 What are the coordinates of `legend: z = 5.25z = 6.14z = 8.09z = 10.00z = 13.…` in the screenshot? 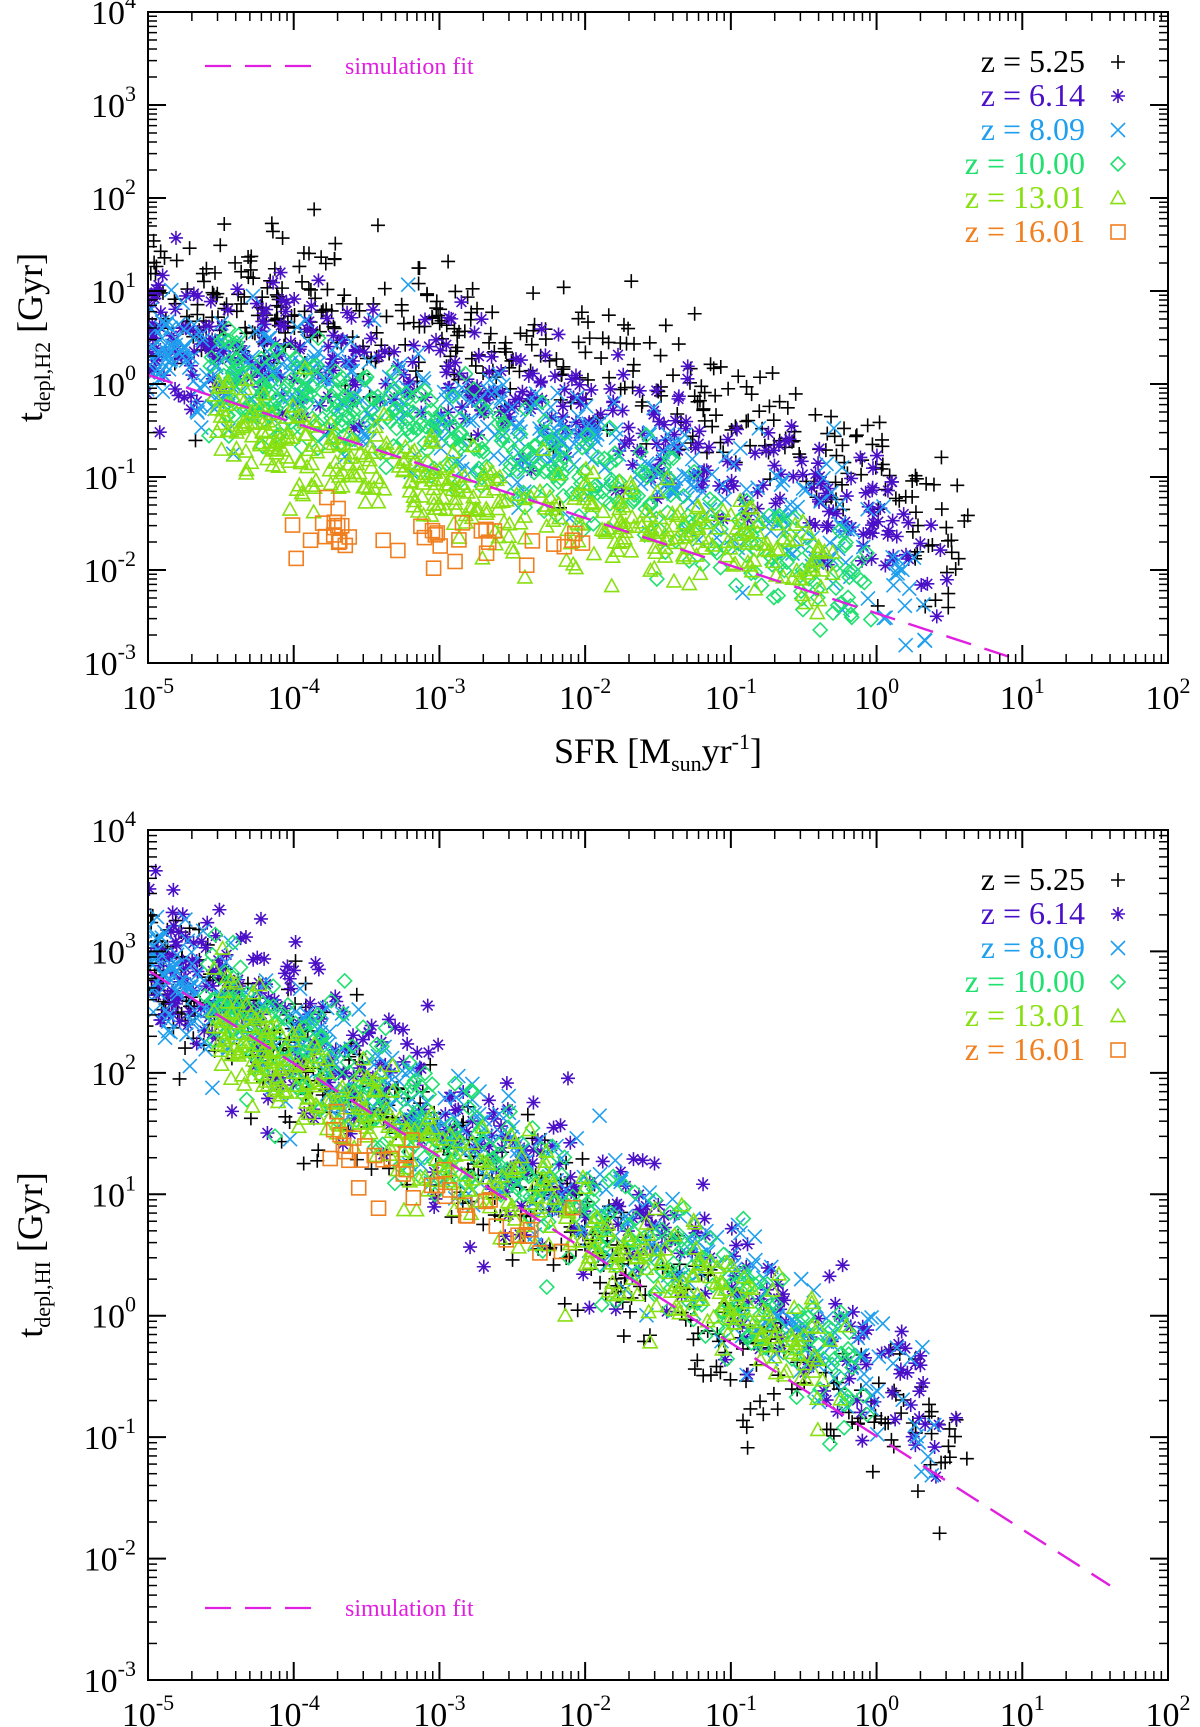 It's located at (1046, 964).